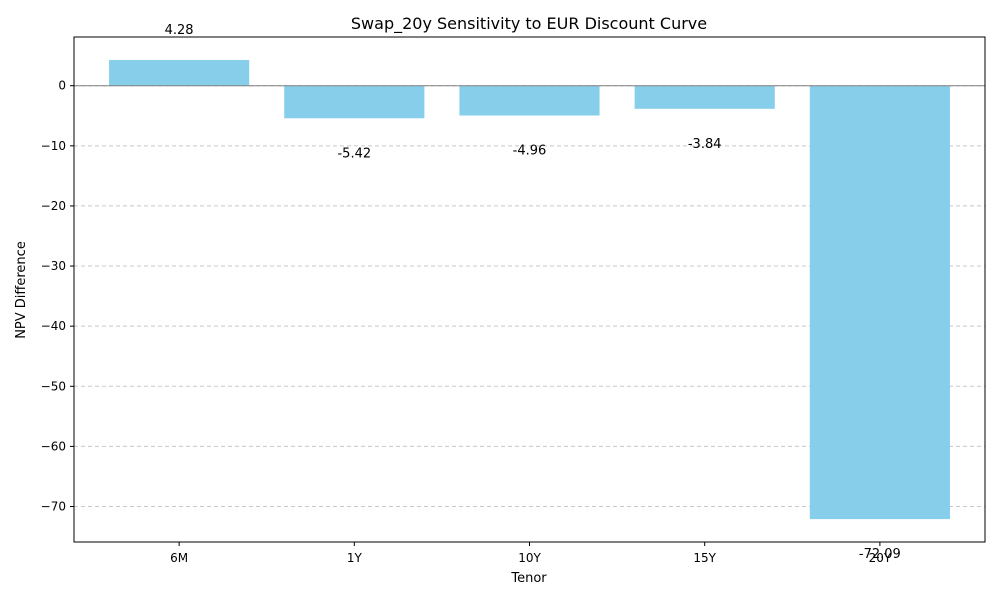 The width and height of the screenshot is (1000, 600). What do you see at coordinates (880, 558) in the screenshot?
I see `x-tick-label: 20Y` at bounding box center [880, 558].